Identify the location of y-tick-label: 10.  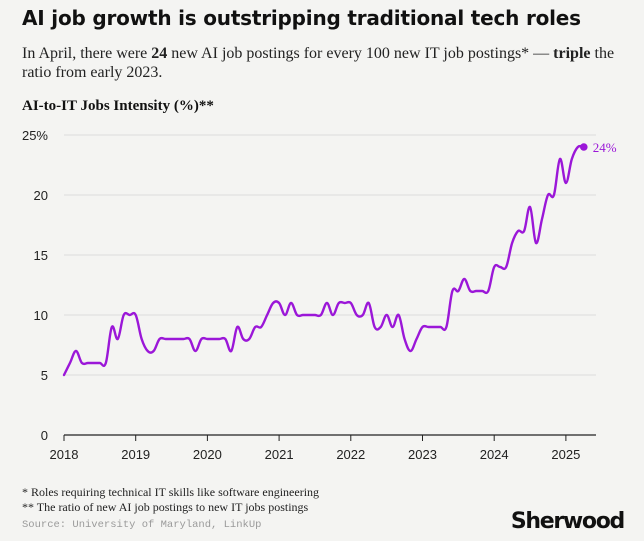
(41, 315).